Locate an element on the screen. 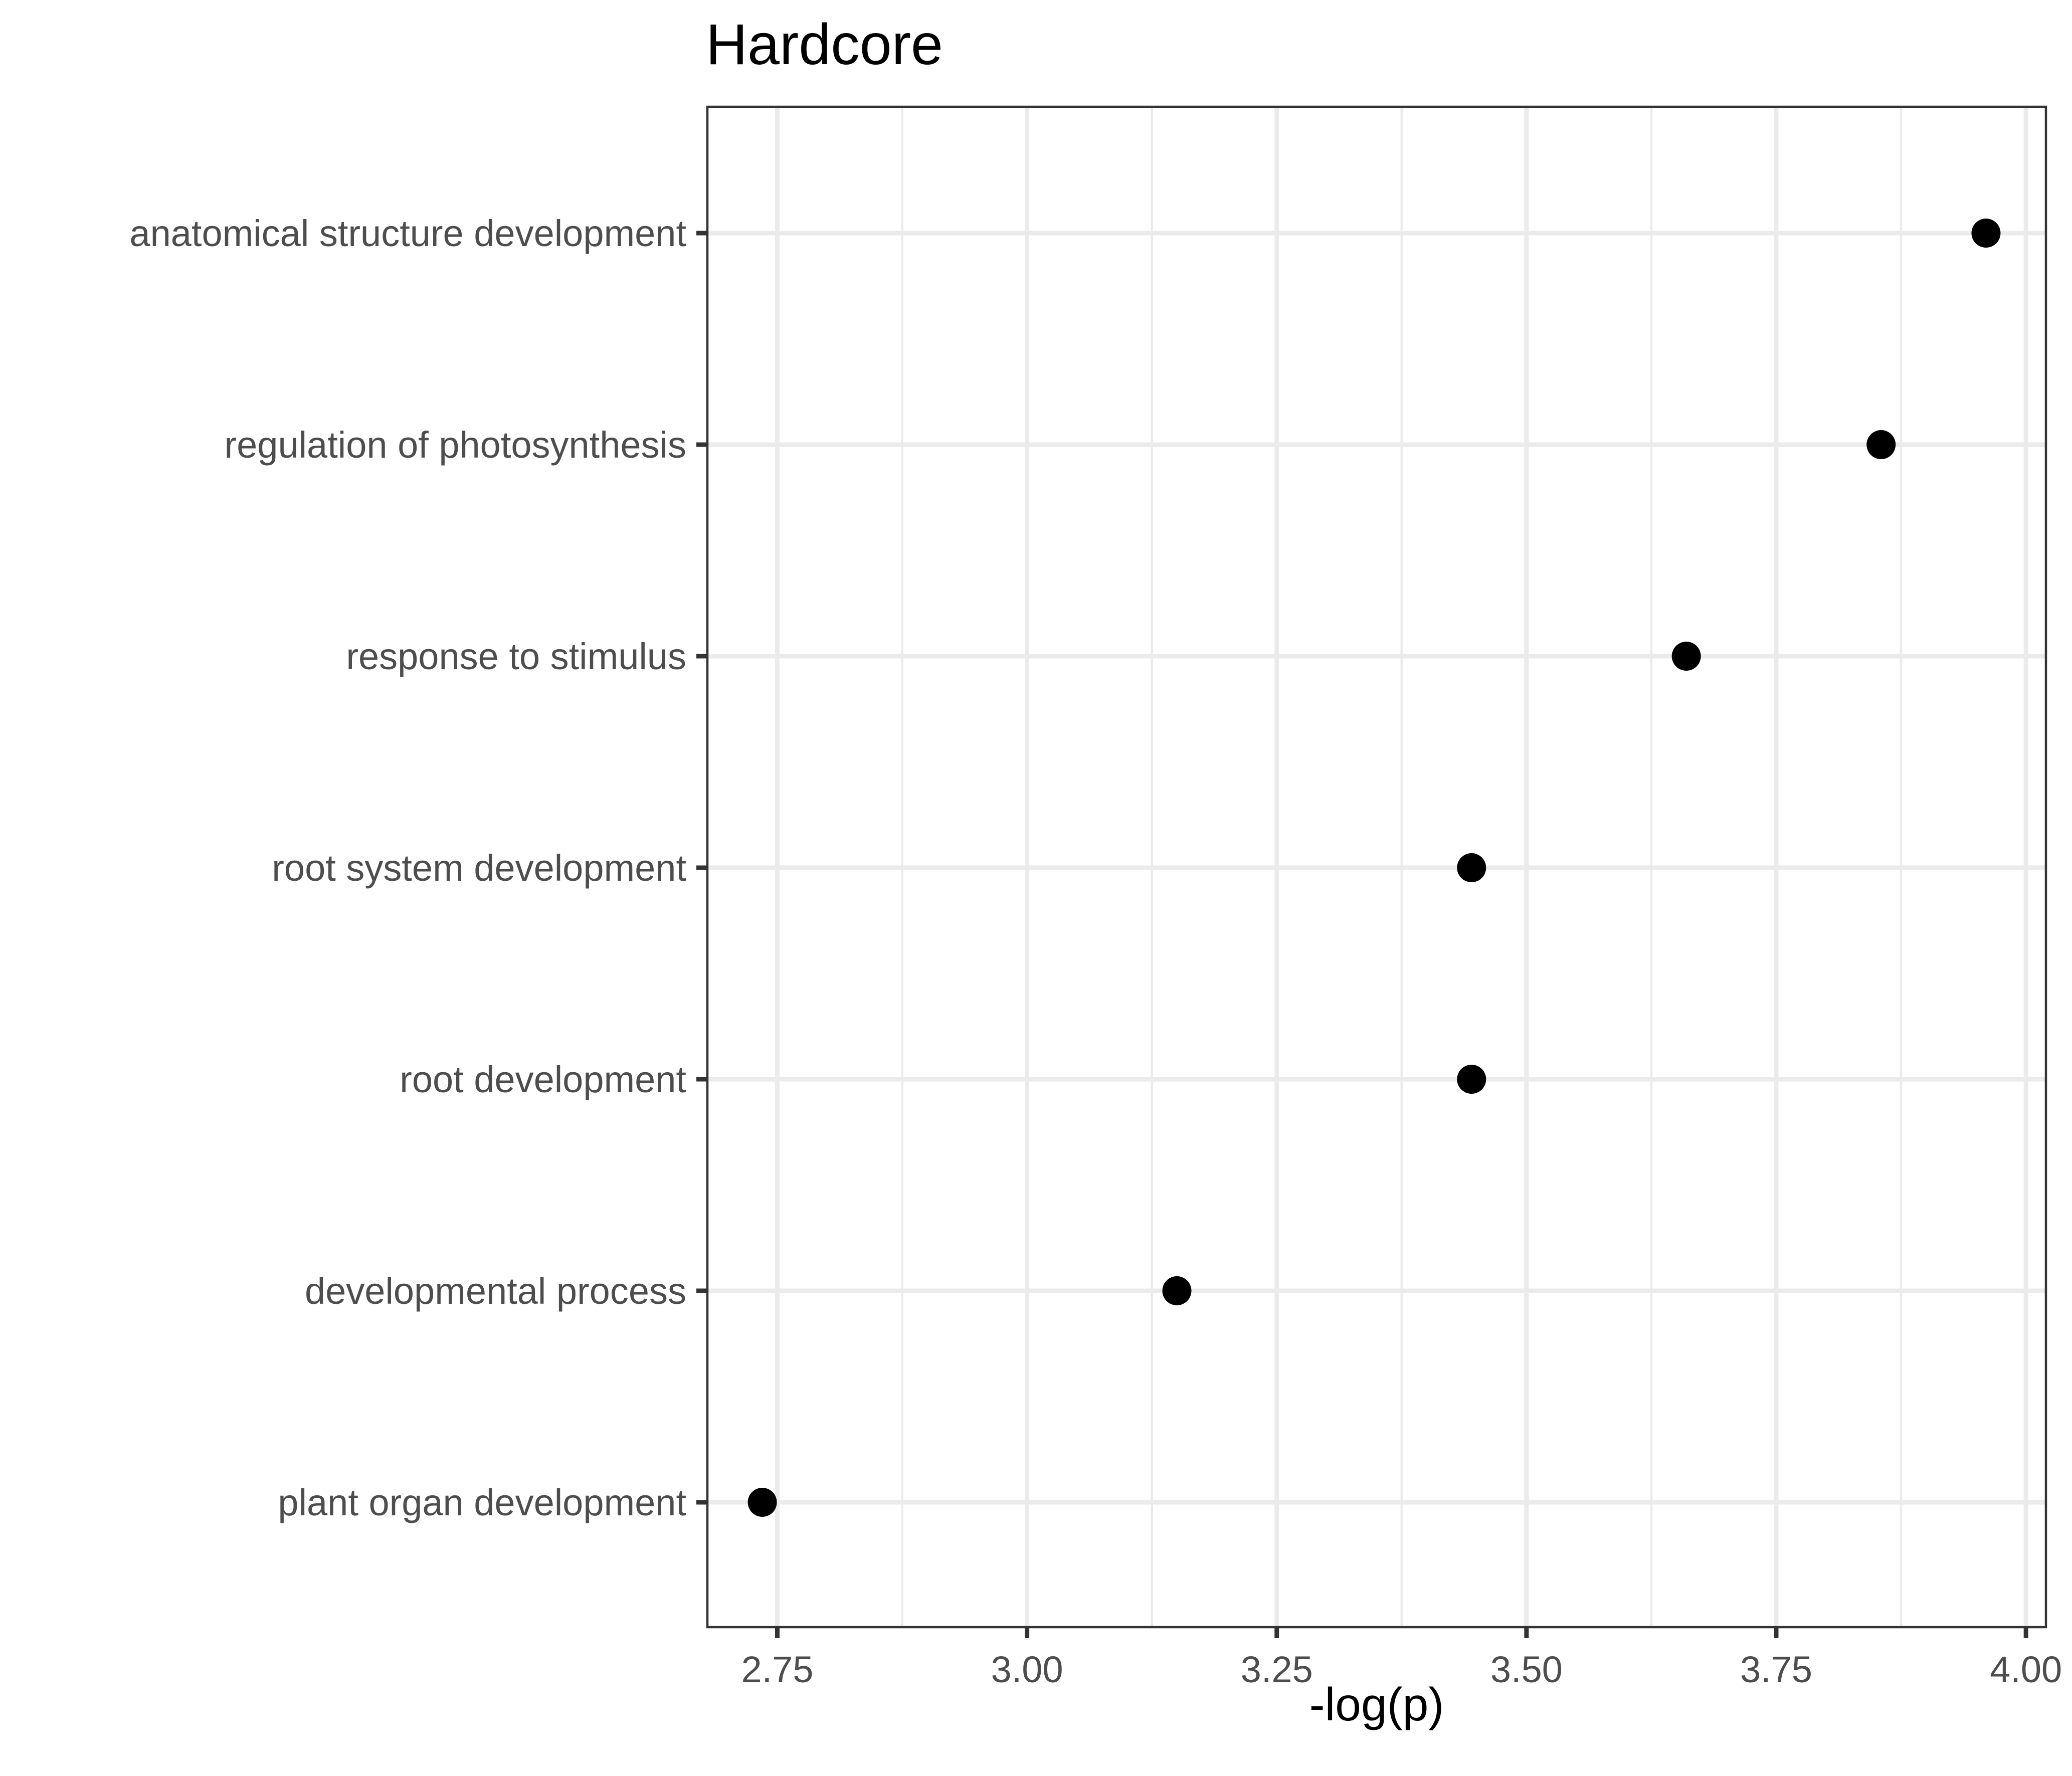 Image resolution: width=2072 pixels, height=1776 pixels. y-tick-label: developmental process is located at coordinates (495, 1291).